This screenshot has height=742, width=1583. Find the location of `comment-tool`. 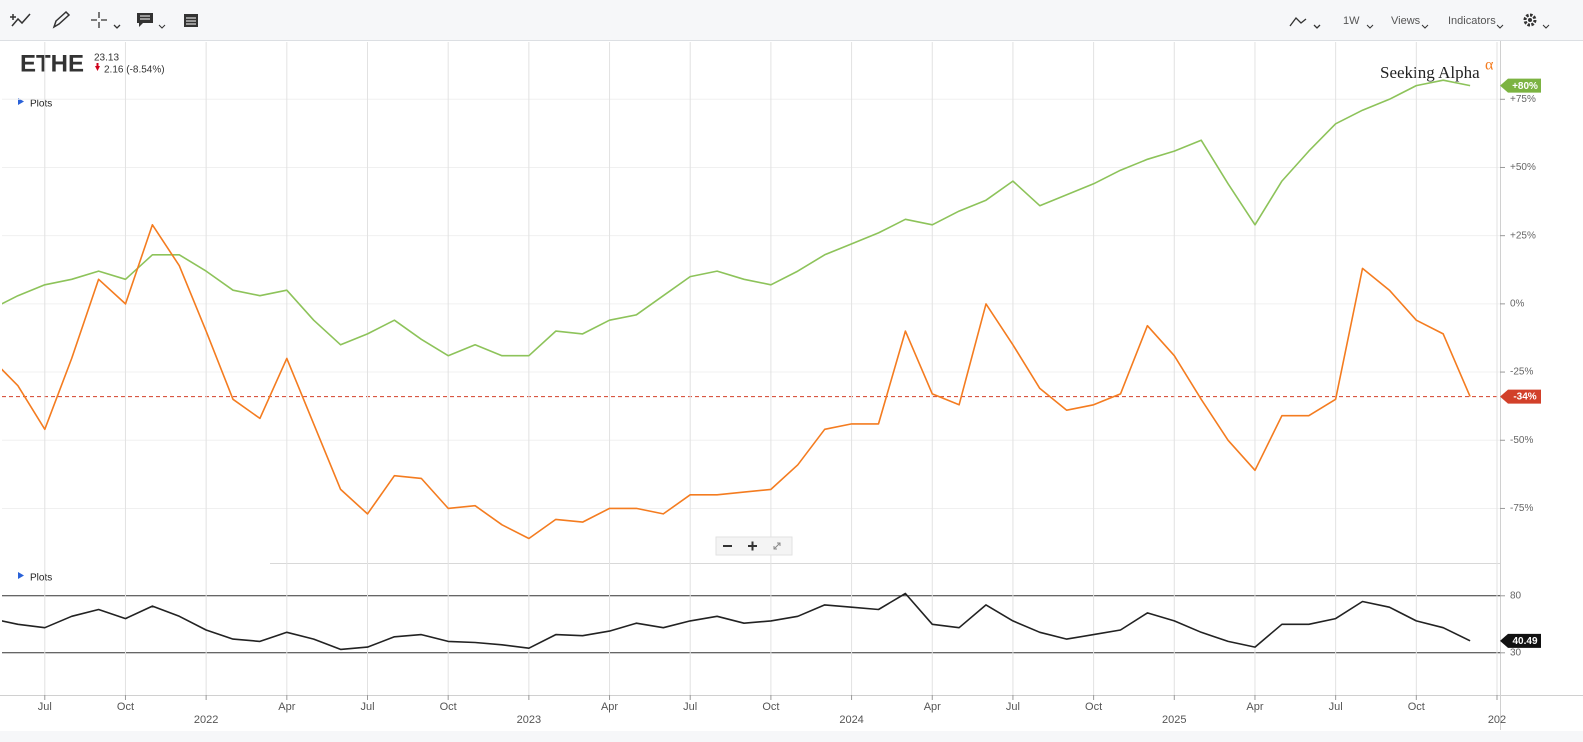

comment-tool is located at coordinates (151, 21).